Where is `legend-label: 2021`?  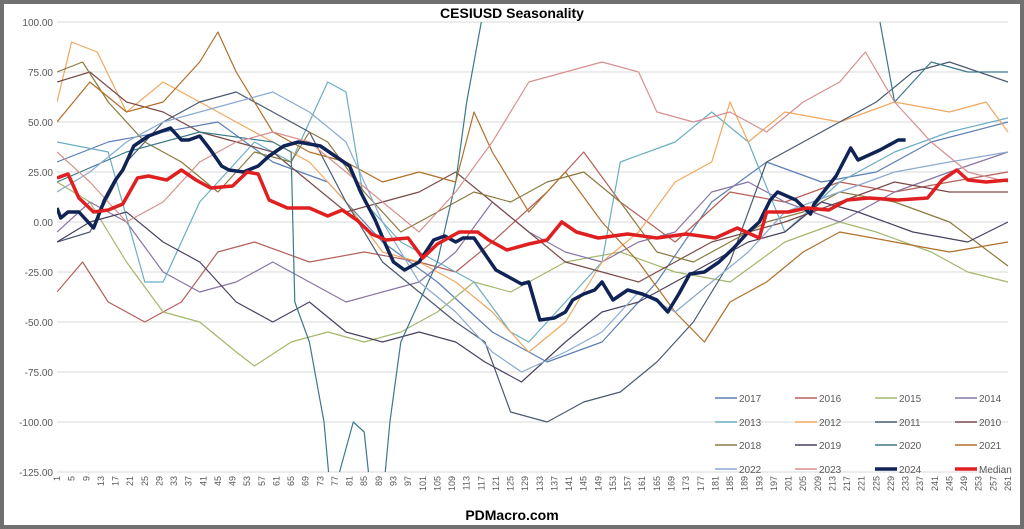 legend-label: 2021 is located at coordinates (990, 446).